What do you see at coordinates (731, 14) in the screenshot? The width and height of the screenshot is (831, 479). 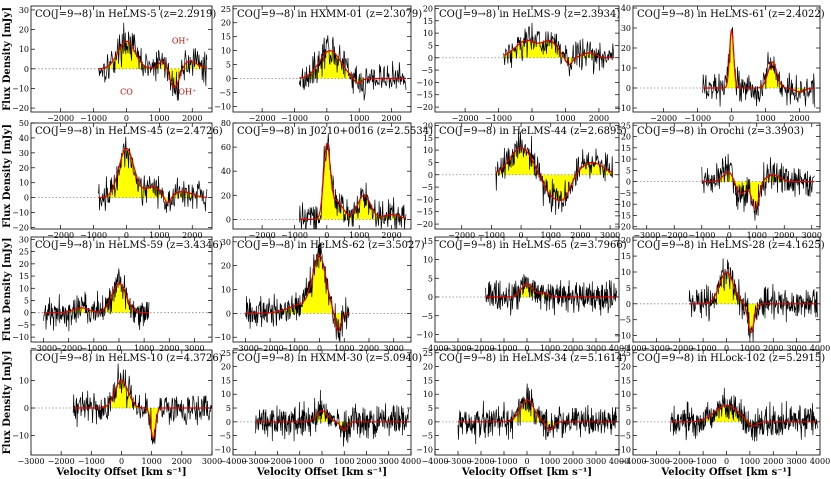 I see `panel-title: CO(J=9→8) in HeLMS-61 (z=2.4022)` at bounding box center [731, 14].